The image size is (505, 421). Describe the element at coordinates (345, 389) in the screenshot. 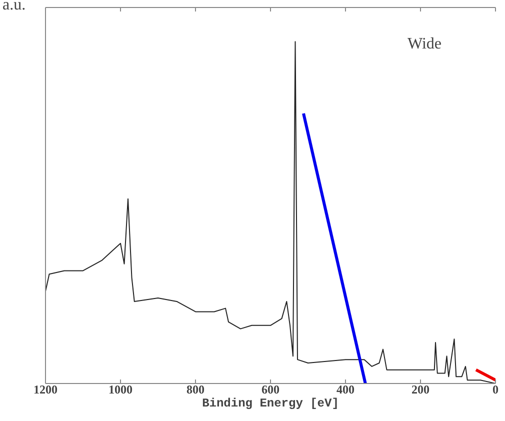

I see `x-tick-label: 400` at that location.